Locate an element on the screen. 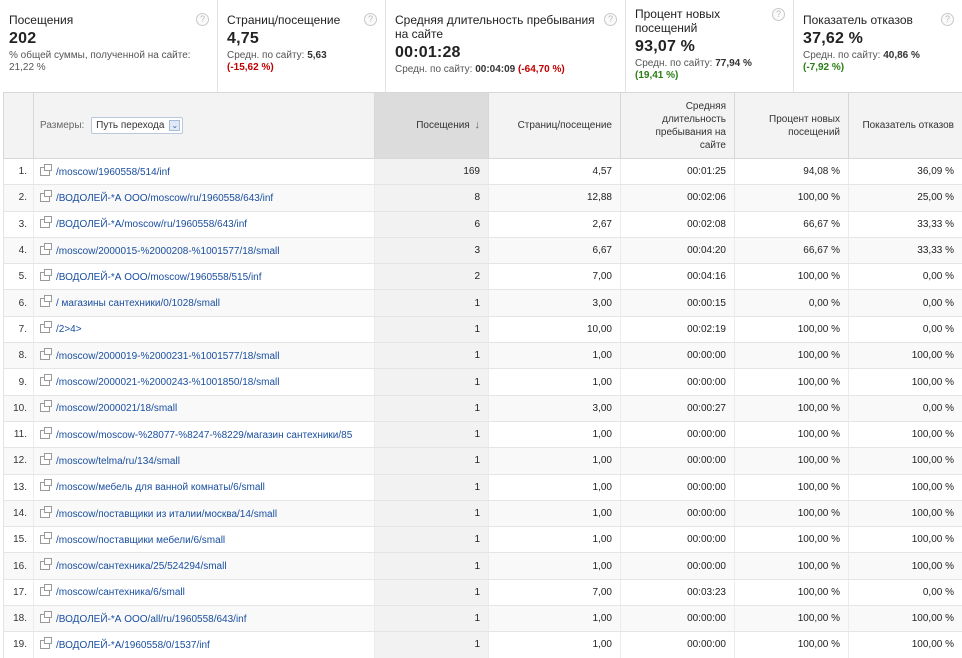 The height and width of the screenshot is (658, 962). metric-subtext: Средн. по сайту: 00:04:09 (-64,70 %) is located at coordinates (506, 70).